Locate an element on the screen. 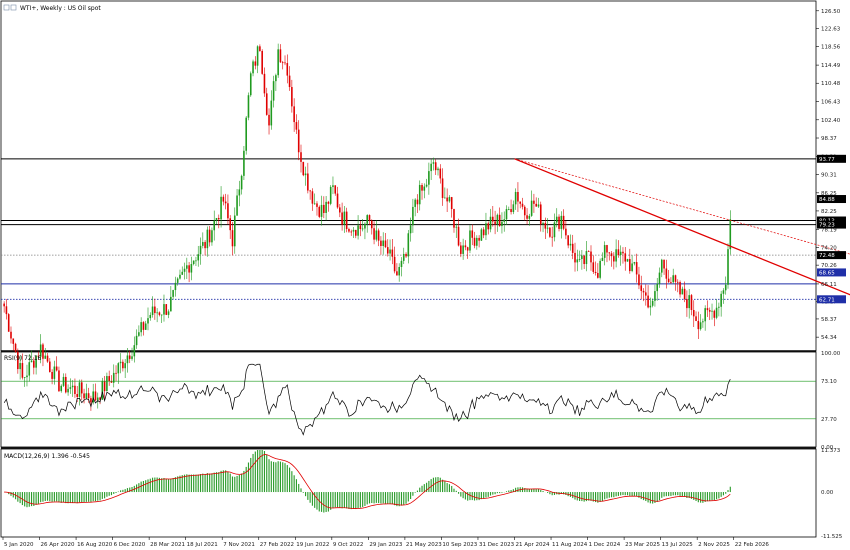  macd-tick-label: -11.525 is located at coordinates (832, 537).